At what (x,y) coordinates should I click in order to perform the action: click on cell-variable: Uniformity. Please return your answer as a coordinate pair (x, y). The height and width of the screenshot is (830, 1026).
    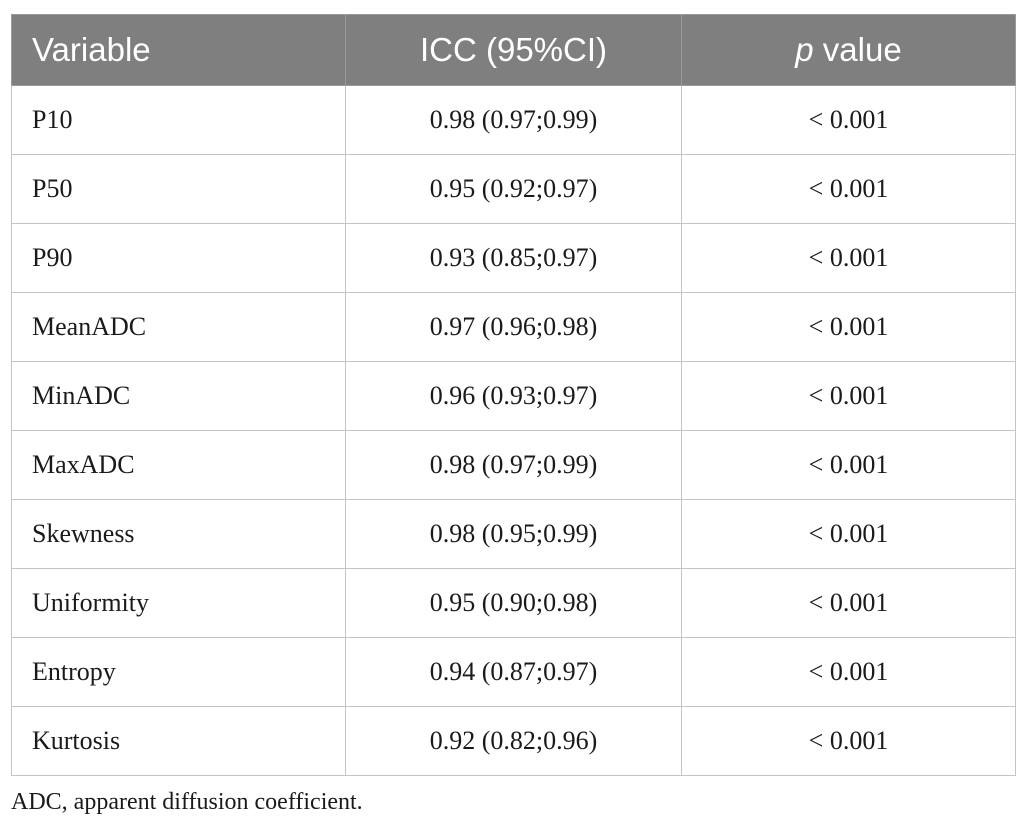
    Looking at the image, I should click on (178, 603).